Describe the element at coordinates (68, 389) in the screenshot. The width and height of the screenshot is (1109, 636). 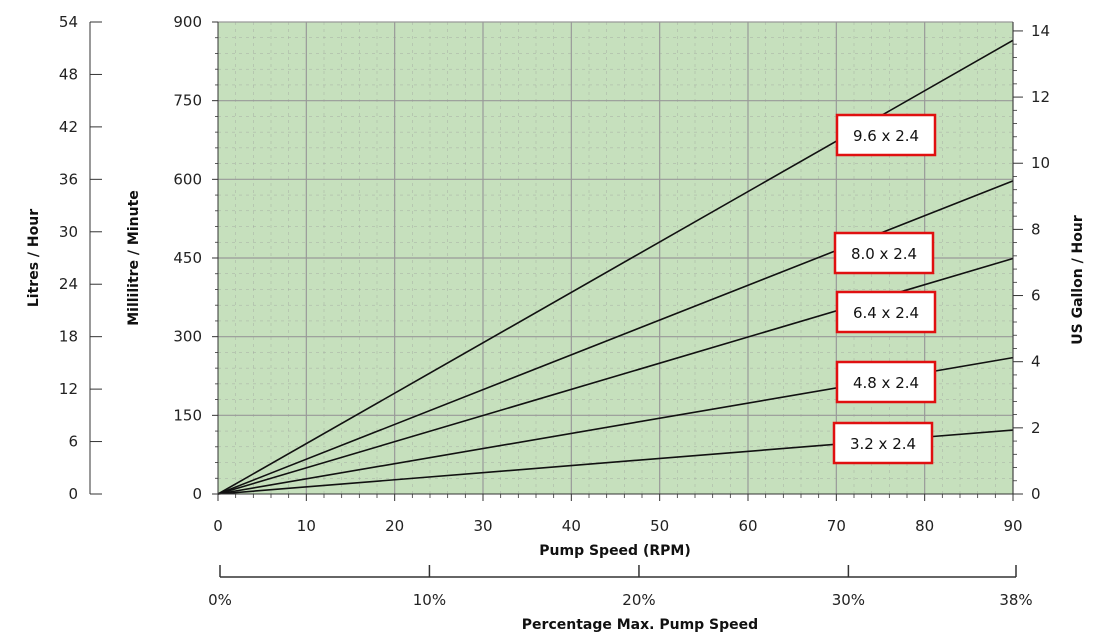
I see `y-outer-tick-label: 12` at that location.